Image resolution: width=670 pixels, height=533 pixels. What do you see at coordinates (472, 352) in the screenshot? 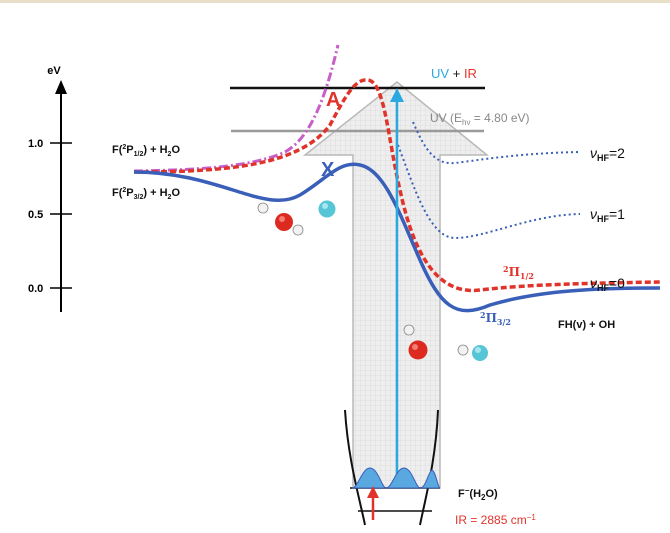
I see `hf-molecule-icon` at bounding box center [472, 352].